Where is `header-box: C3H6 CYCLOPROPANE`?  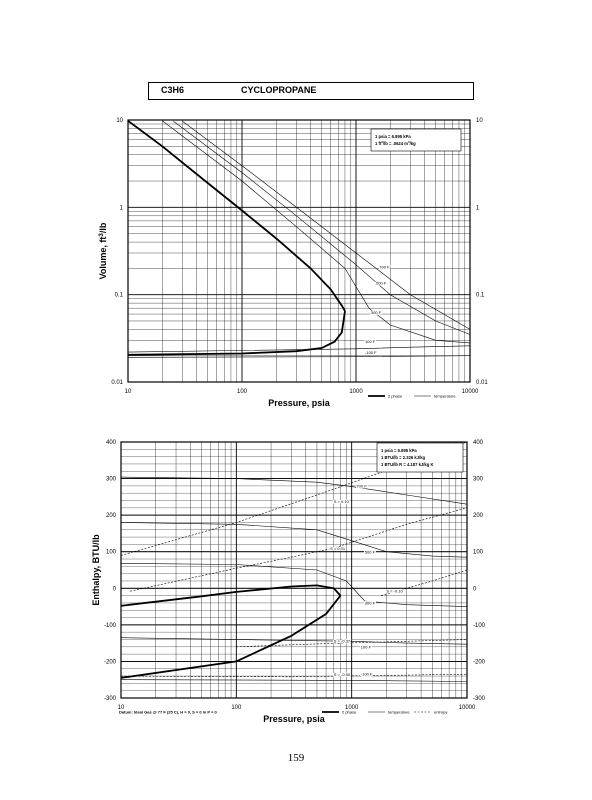
header-box: C3H6 CYCLOPROPANE is located at coordinates (311, 91).